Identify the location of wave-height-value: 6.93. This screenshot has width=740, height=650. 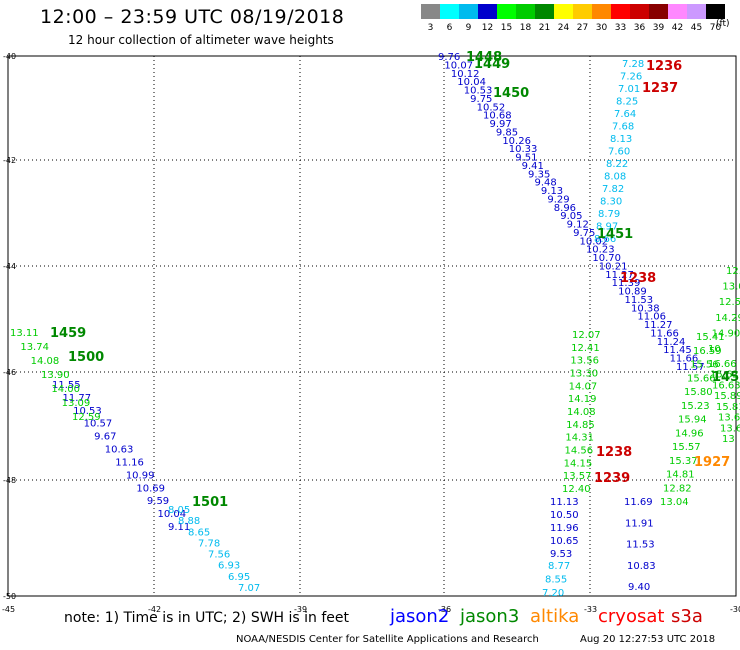
(229, 566).